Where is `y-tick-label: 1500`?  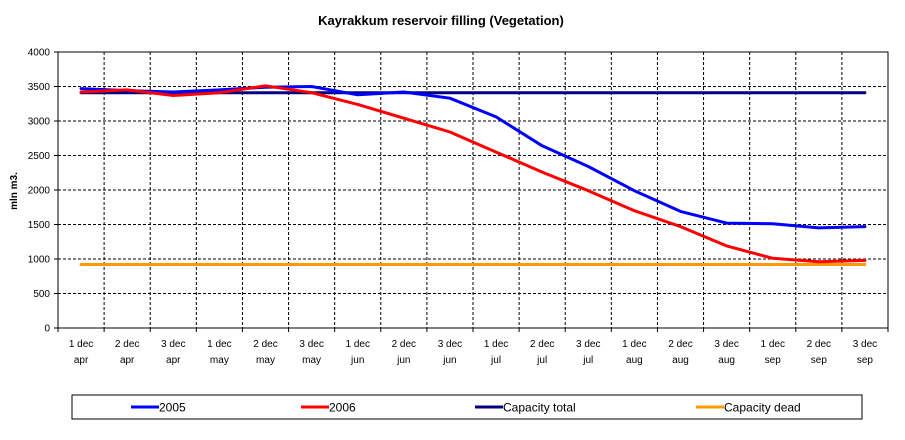
y-tick-label: 1500 is located at coordinates (39, 225).